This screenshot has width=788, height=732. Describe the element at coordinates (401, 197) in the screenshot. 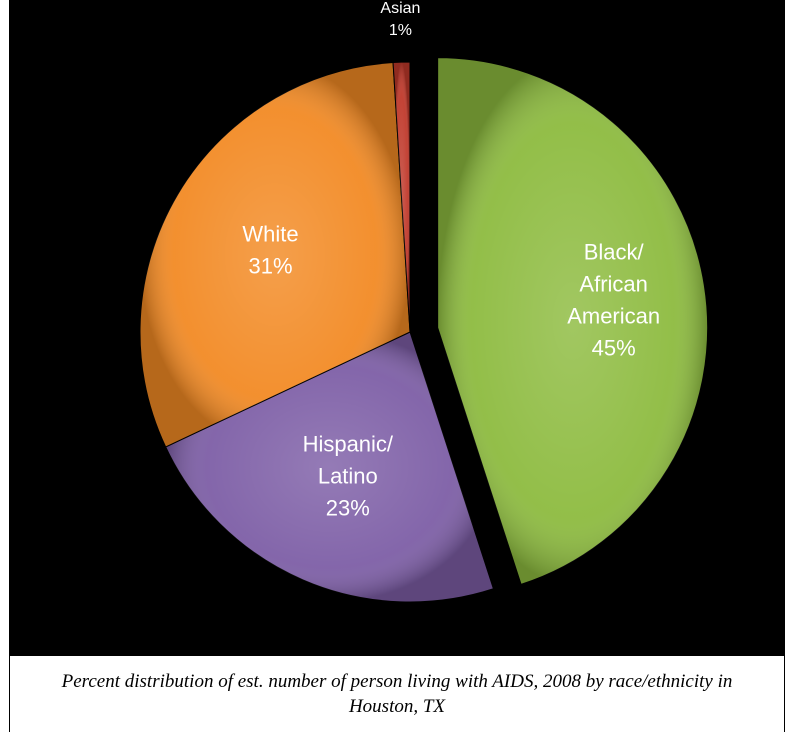

I see `pie-slice-shading` at that location.